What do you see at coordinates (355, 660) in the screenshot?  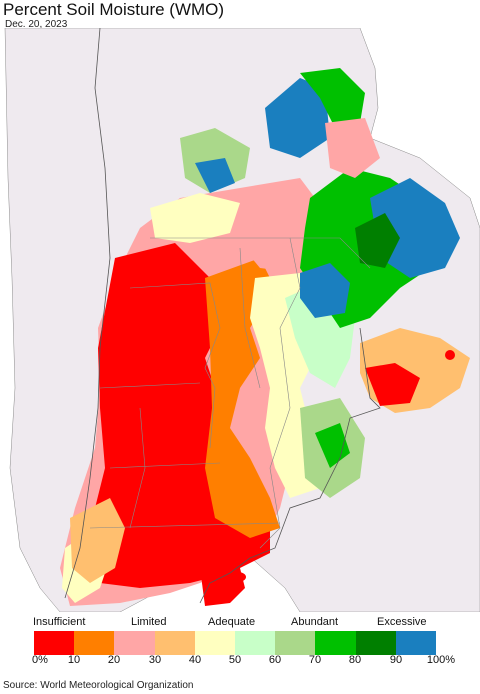 I see `legend-tick: 80` at bounding box center [355, 660].